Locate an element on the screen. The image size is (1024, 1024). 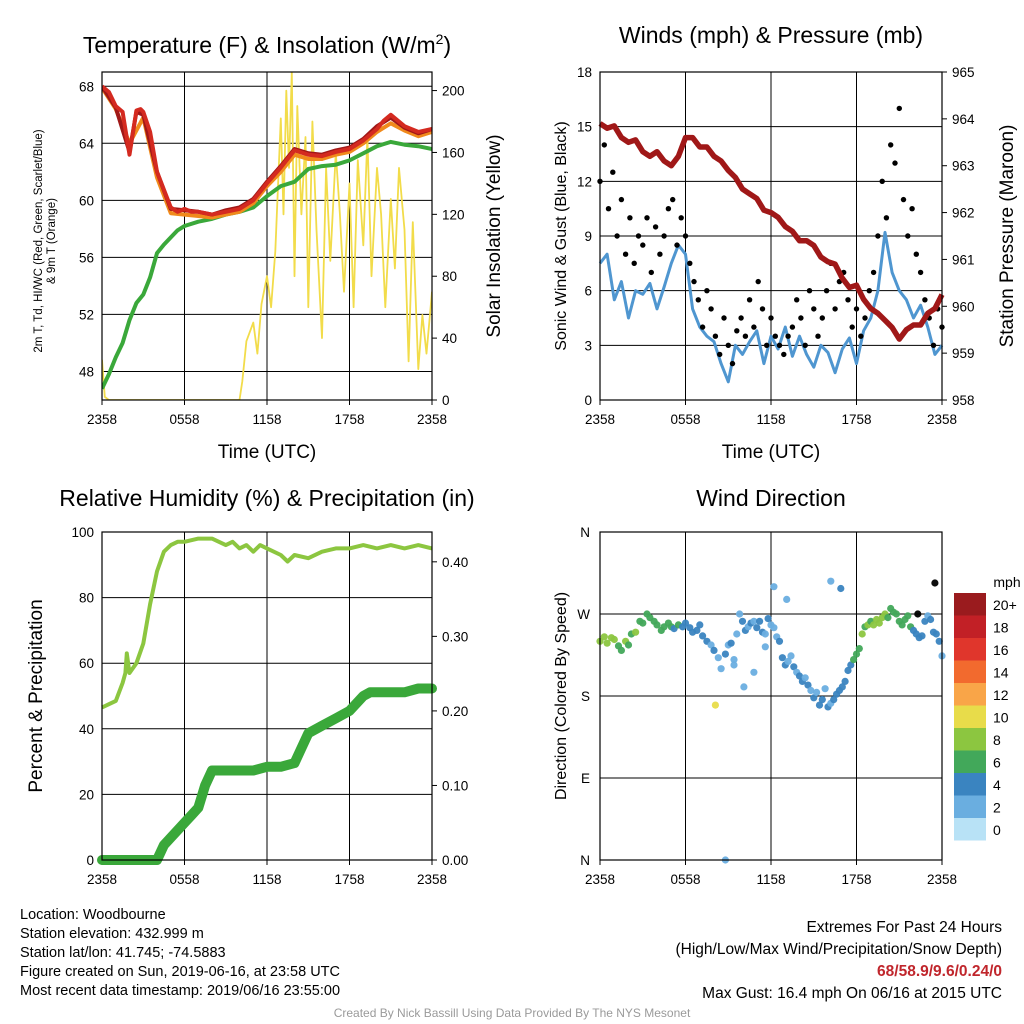
y-axis-label: Direction (Colored By Speed) is located at coordinates (561, 696).